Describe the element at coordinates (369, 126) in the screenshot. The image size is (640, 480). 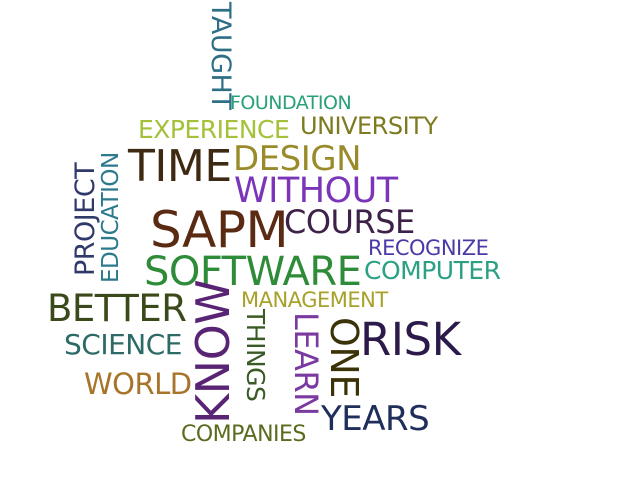
I see `word-university: UNIVERSITY` at that location.